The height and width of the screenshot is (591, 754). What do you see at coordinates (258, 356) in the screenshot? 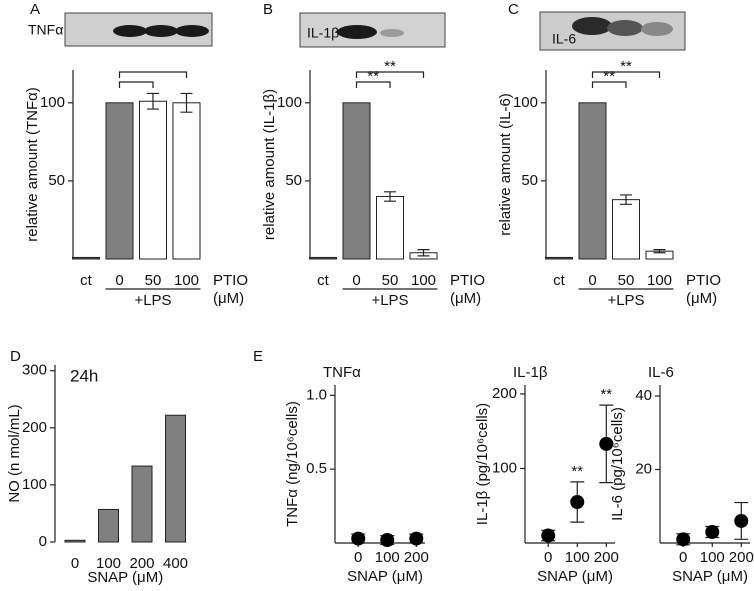
I see `panel-letter: E` at bounding box center [258, 356].